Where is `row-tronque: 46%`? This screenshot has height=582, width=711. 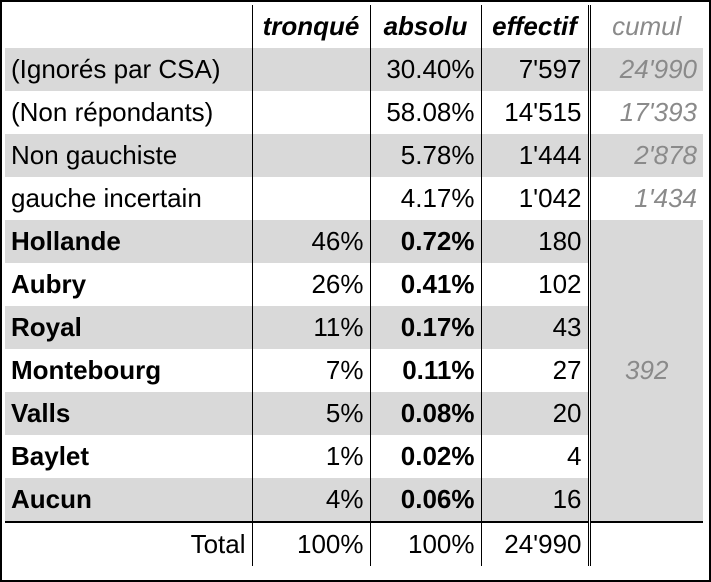
row-tronque: 46% is located at coordinates (311, 241).